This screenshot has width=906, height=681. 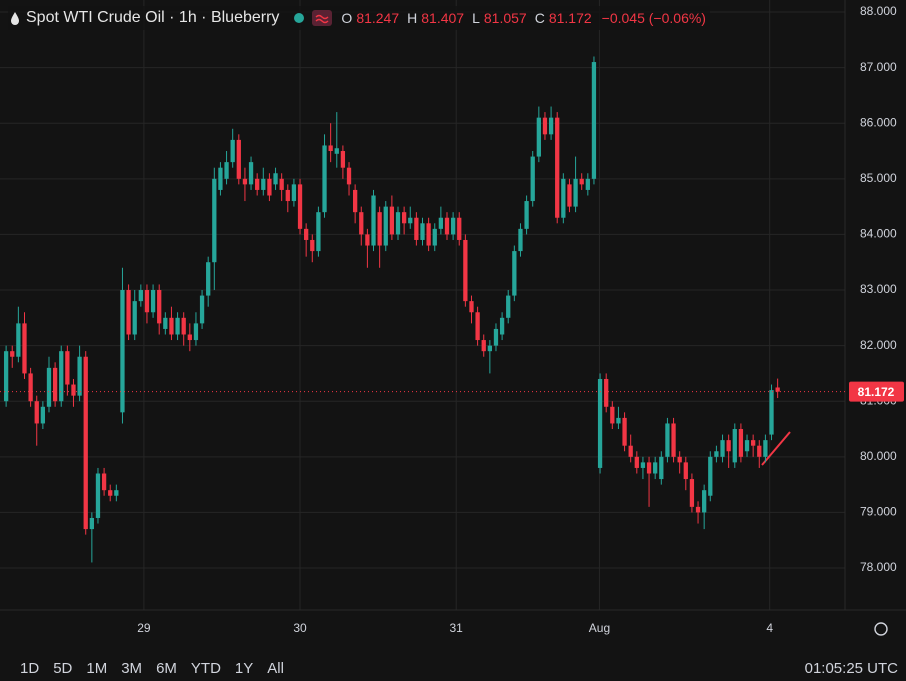 What do you see at coordinates (878, 567) in the screenshot?
I see `y-tick-label: 78.000` at bounding box center [878, 567].